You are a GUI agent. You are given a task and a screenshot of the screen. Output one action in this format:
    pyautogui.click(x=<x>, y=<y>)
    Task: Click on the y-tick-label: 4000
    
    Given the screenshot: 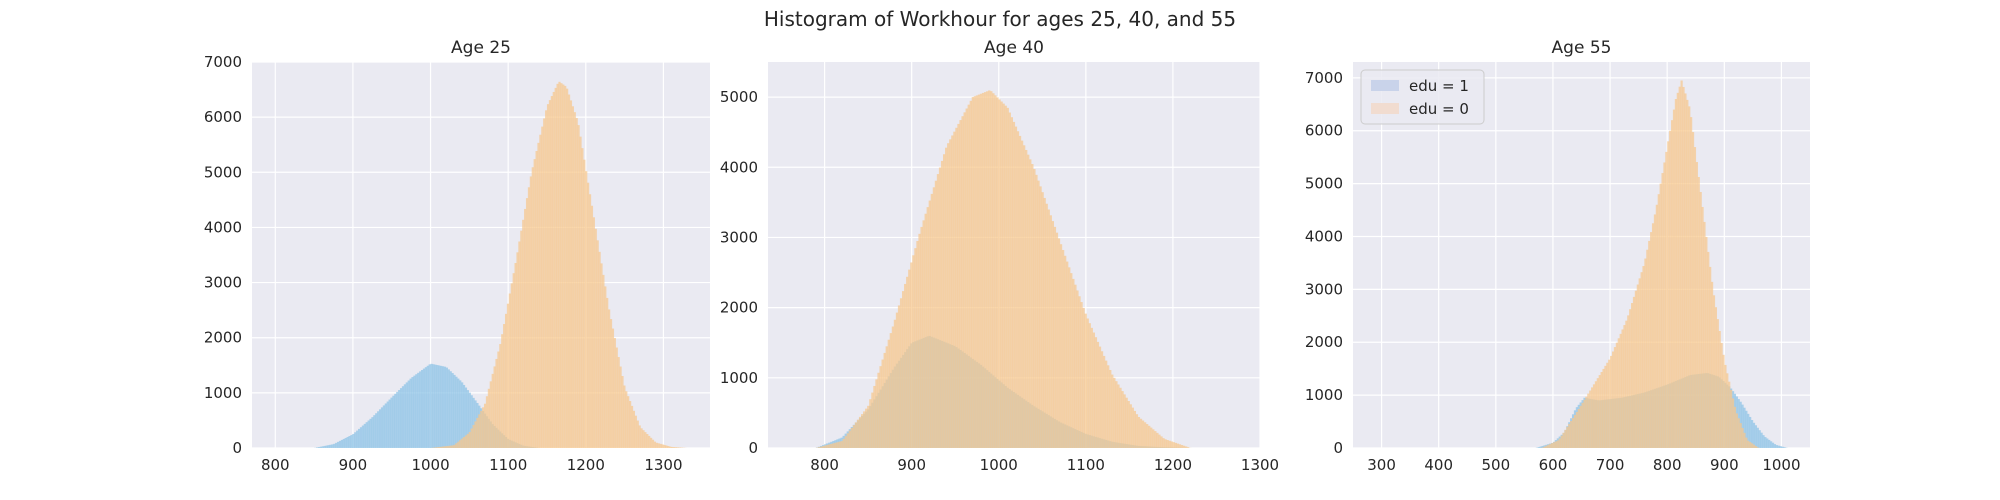 What is the action you would take?
    pyautogui.click(x=739, y=167)
    